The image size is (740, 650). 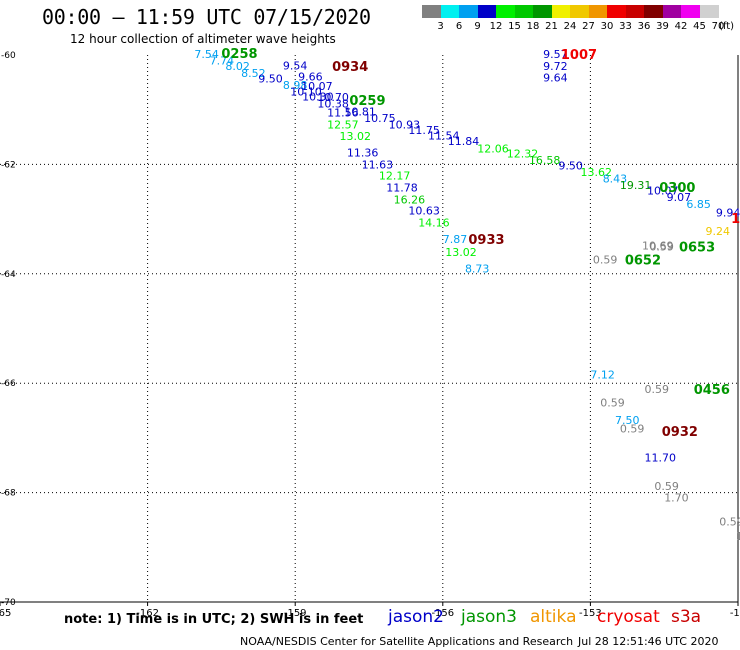 I want to click on satellite-s3a: s3a, so click(x=686, y=617).